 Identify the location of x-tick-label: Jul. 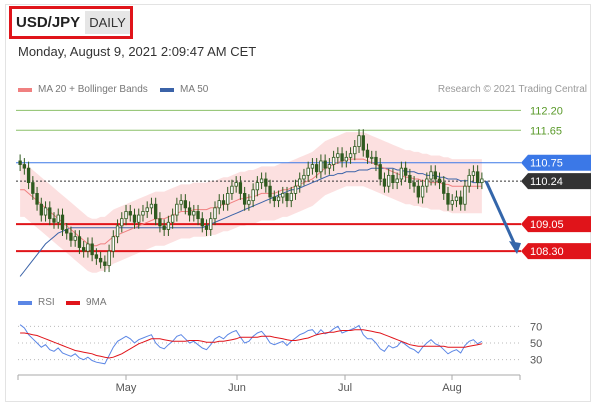
(345, 388).